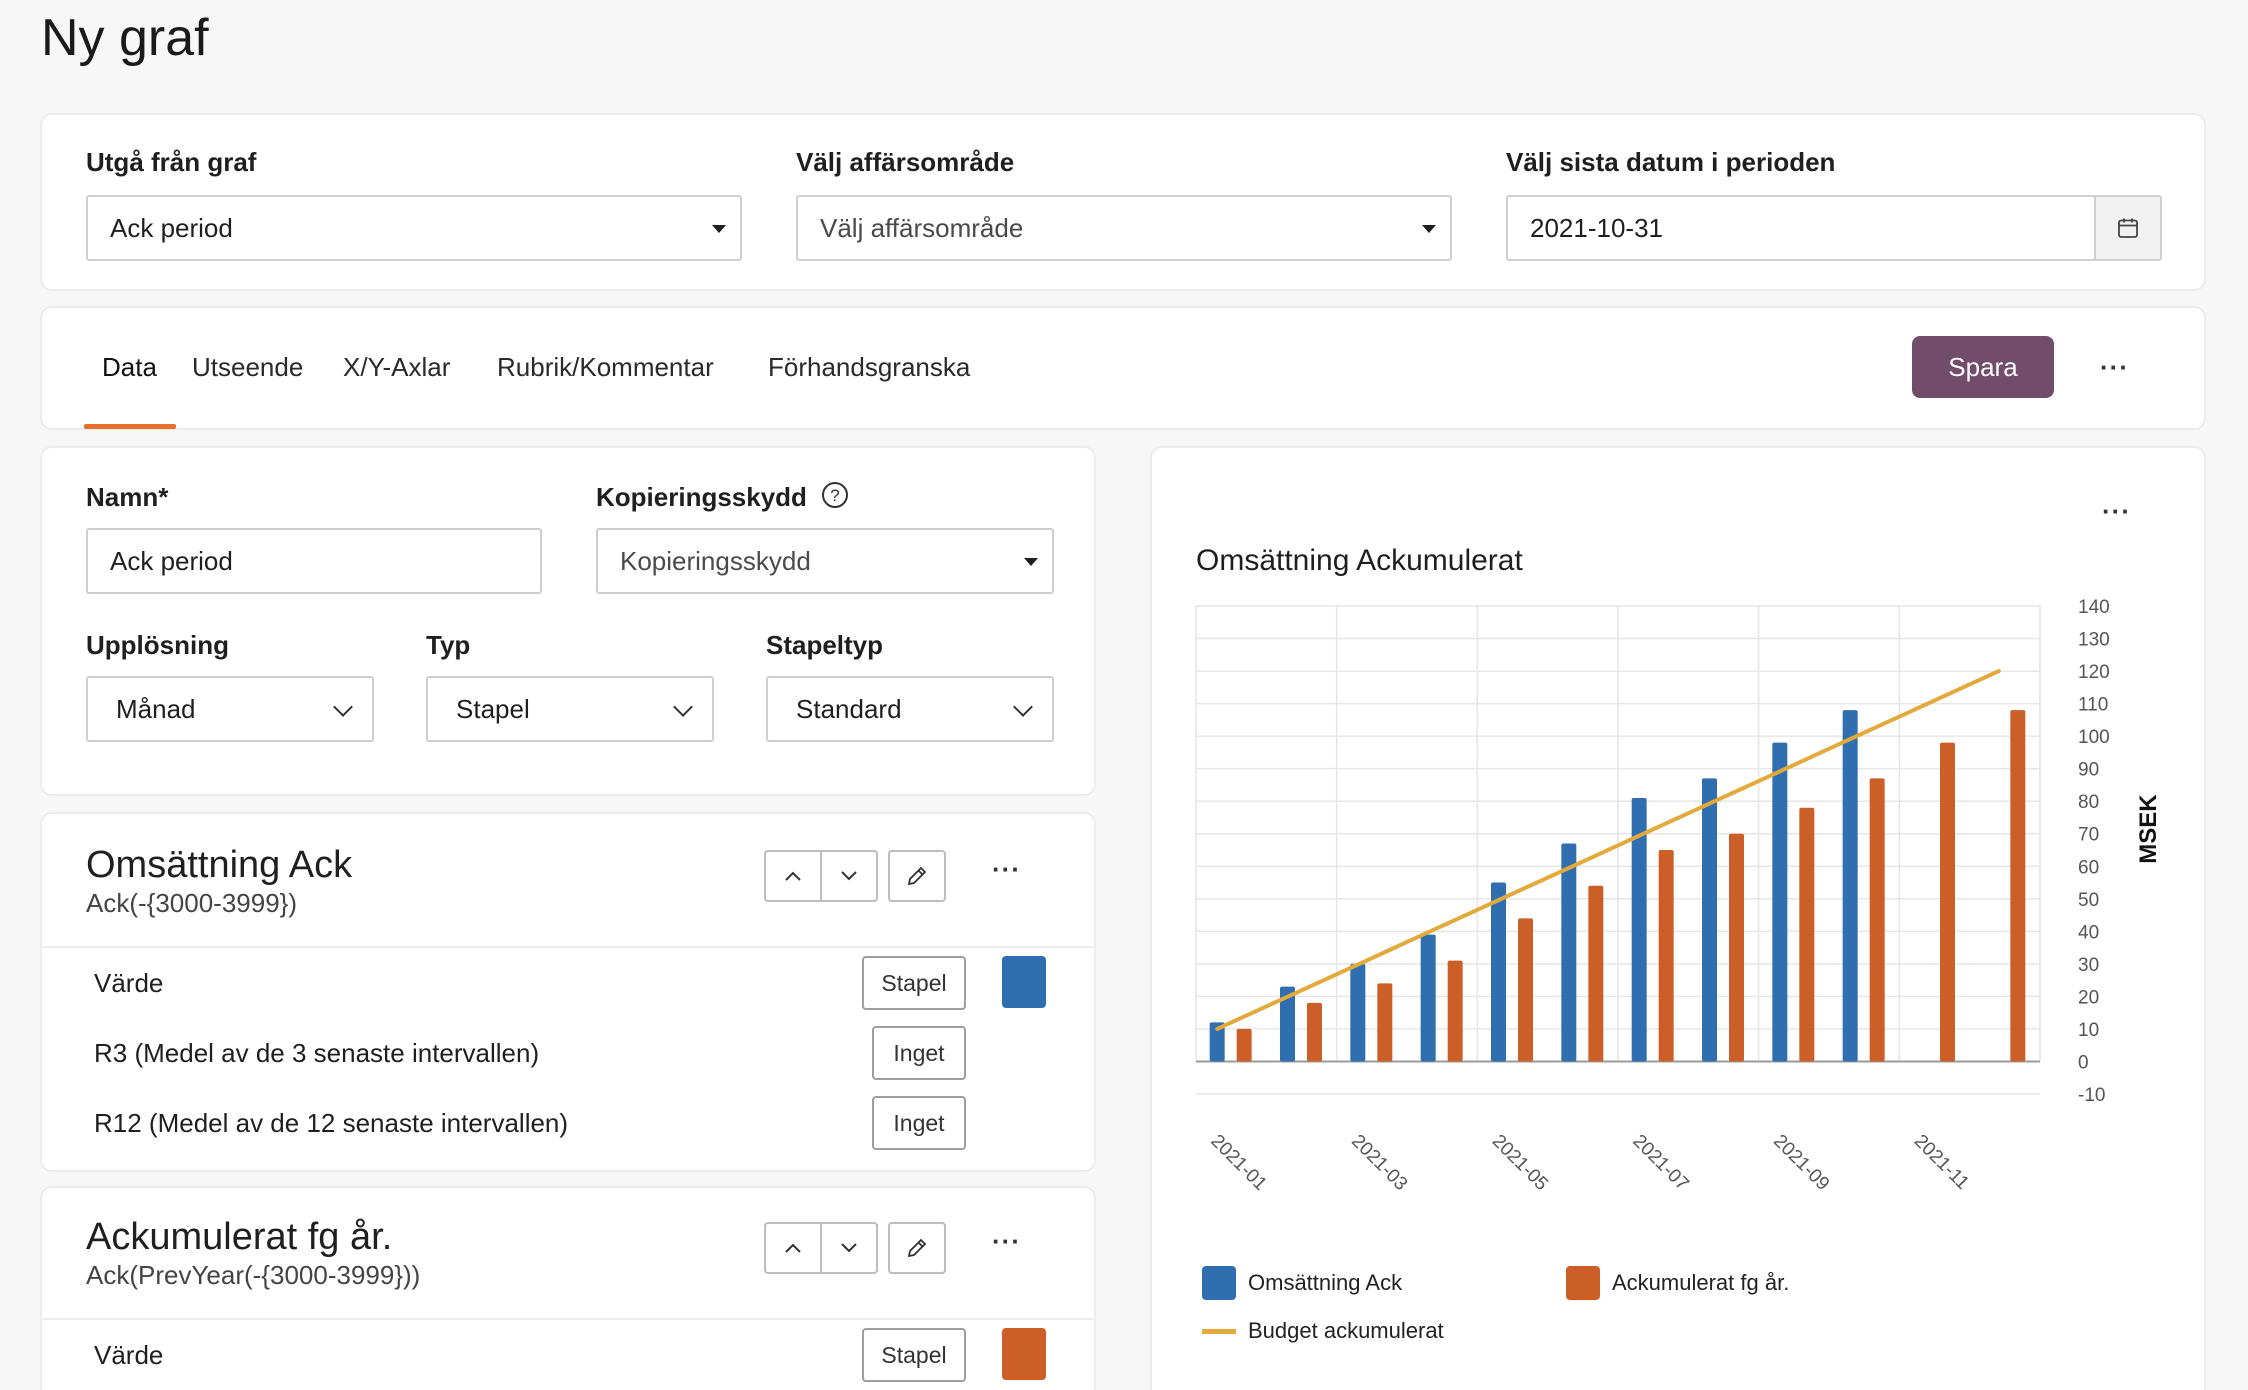 This screenshot has width=2248, height=1390. I want to click on x-tick-label: 2021-07, so click(1660, 1163).